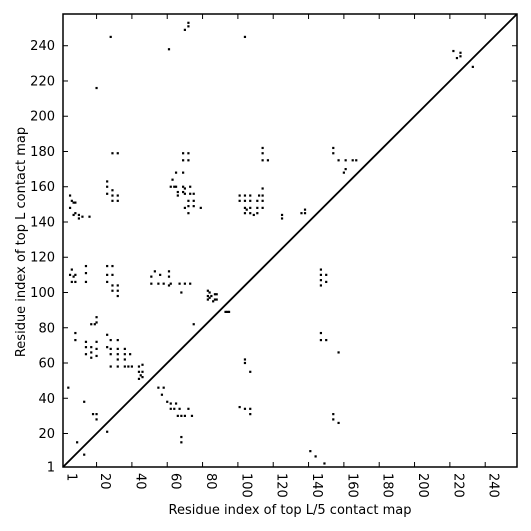  Describe the element at coordinates (42, 81) in the screenshot. I see `y-tick-label: 220` at that location.